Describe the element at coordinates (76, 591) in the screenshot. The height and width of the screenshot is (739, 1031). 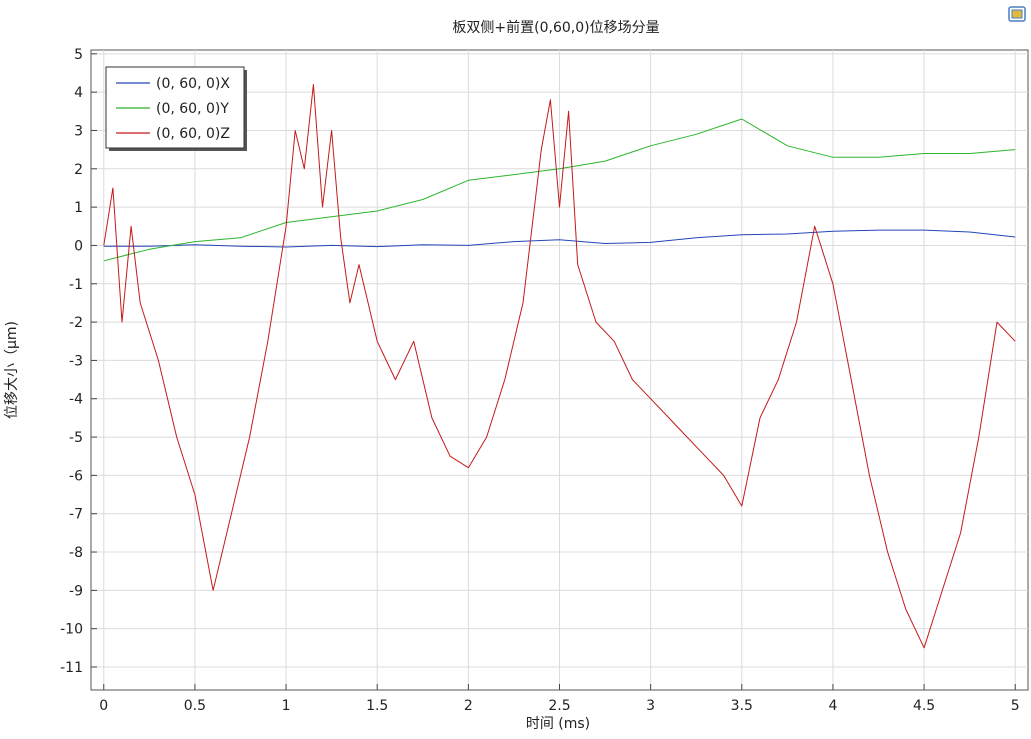
I see `y-tick-label: -9` at that location.